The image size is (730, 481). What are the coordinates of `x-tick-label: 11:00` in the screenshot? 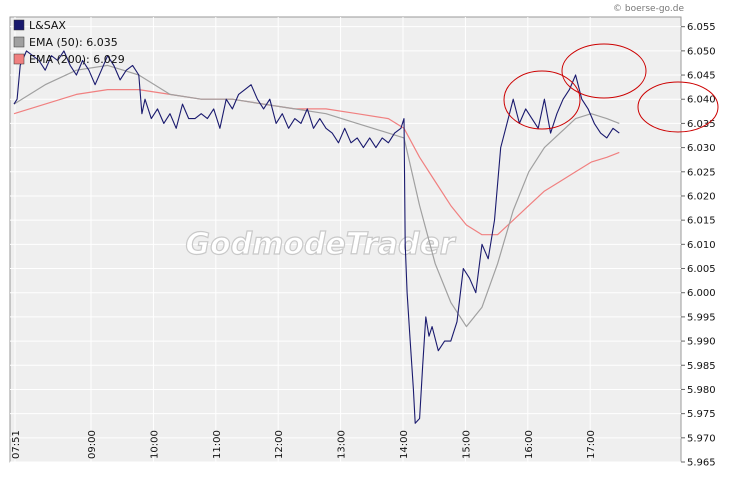 It's located at (217, 444).